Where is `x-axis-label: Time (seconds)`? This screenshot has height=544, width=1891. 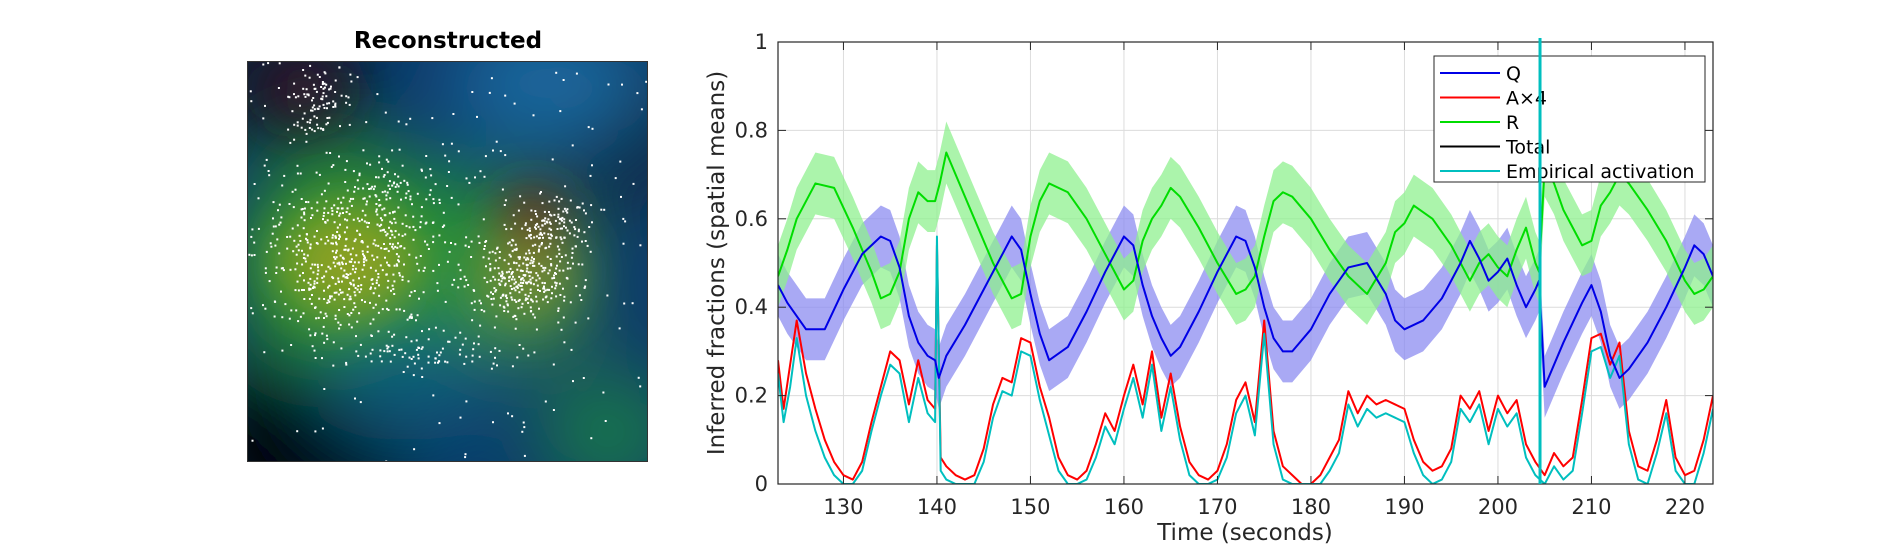
x-axis-label: Time (seconds) is located at coordinates (1244, 532).